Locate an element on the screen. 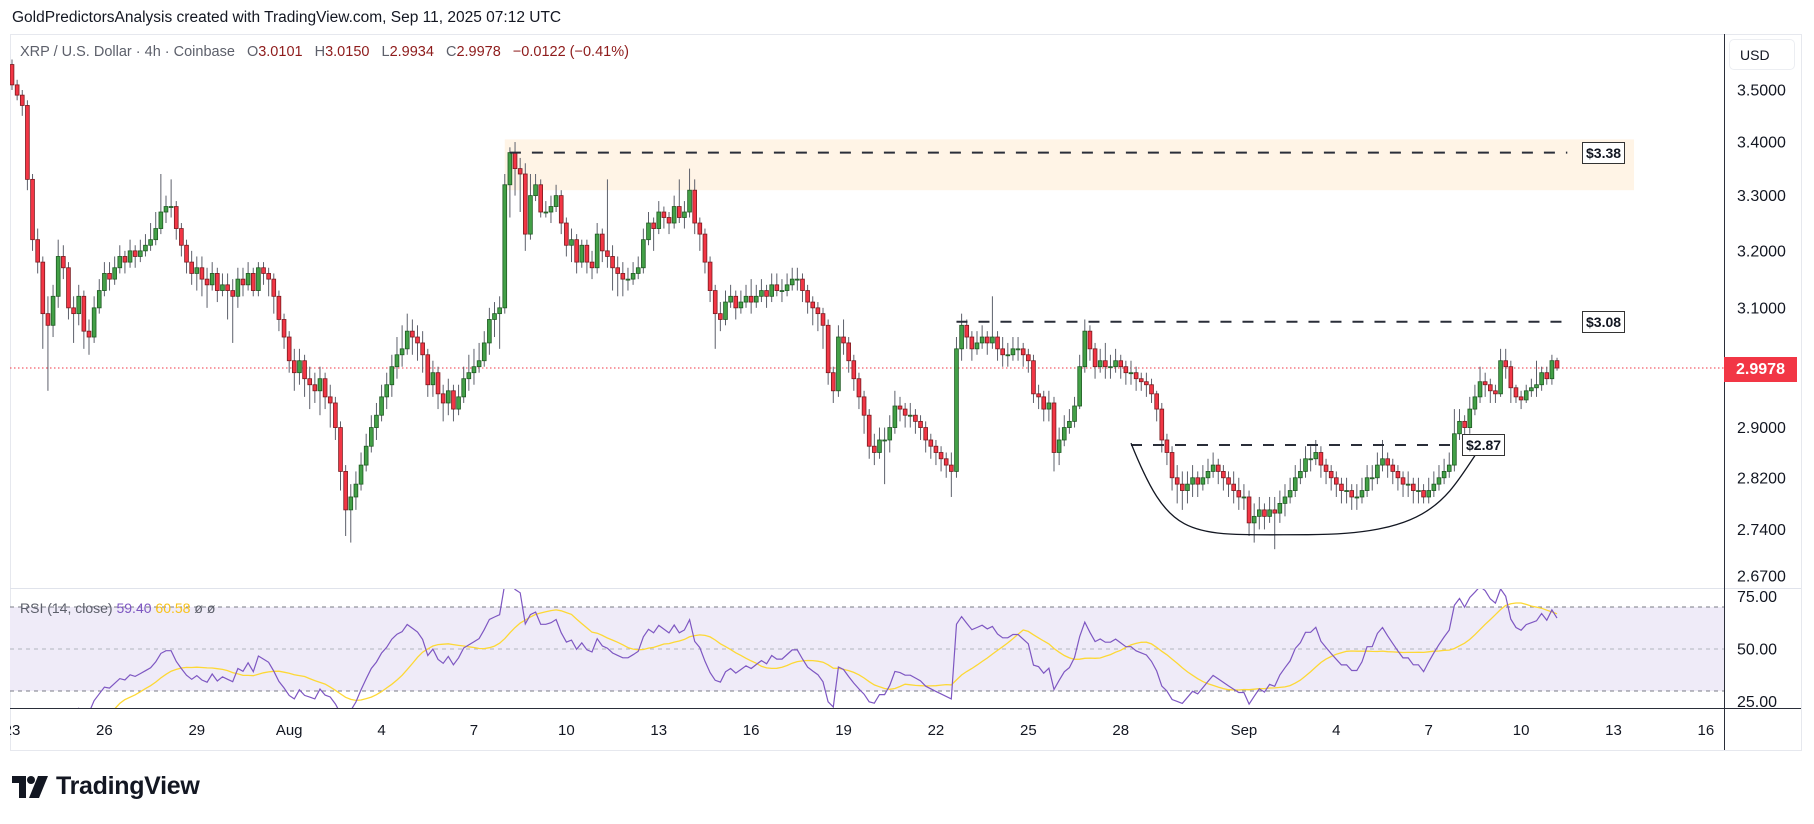  symbol-title: XRP / U.S. Dollar · 4h · Coinbase is located at coordinates (127, 52).